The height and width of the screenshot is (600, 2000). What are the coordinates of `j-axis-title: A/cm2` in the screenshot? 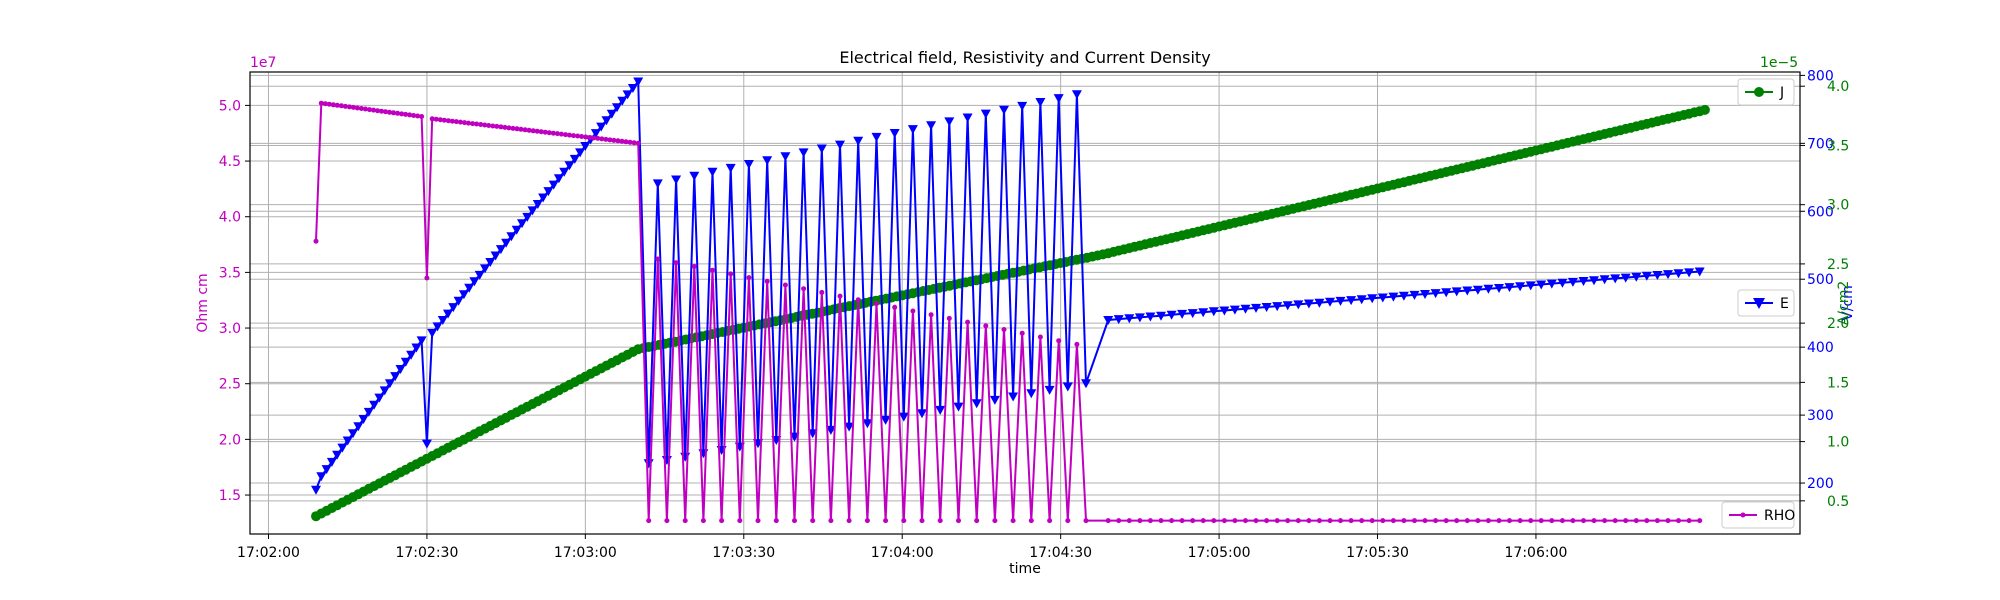 It's located at (1844, 303).